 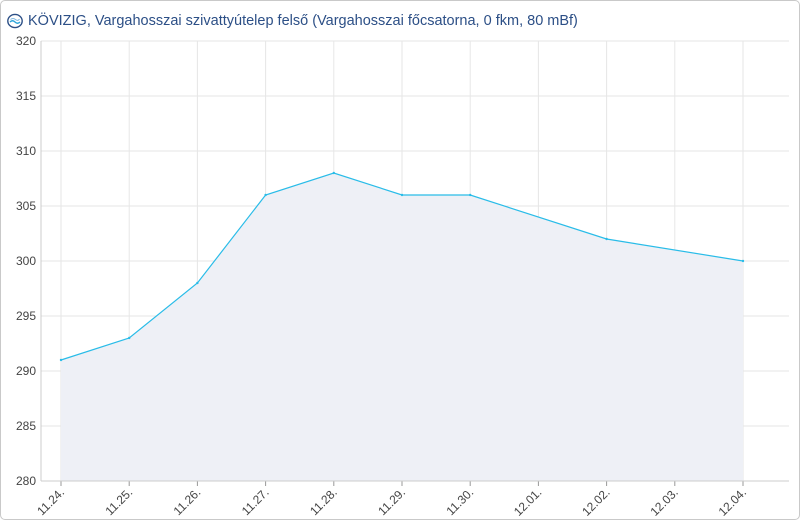 I want to click on x-tick-label: 11.25., so click(x=118, y=501).